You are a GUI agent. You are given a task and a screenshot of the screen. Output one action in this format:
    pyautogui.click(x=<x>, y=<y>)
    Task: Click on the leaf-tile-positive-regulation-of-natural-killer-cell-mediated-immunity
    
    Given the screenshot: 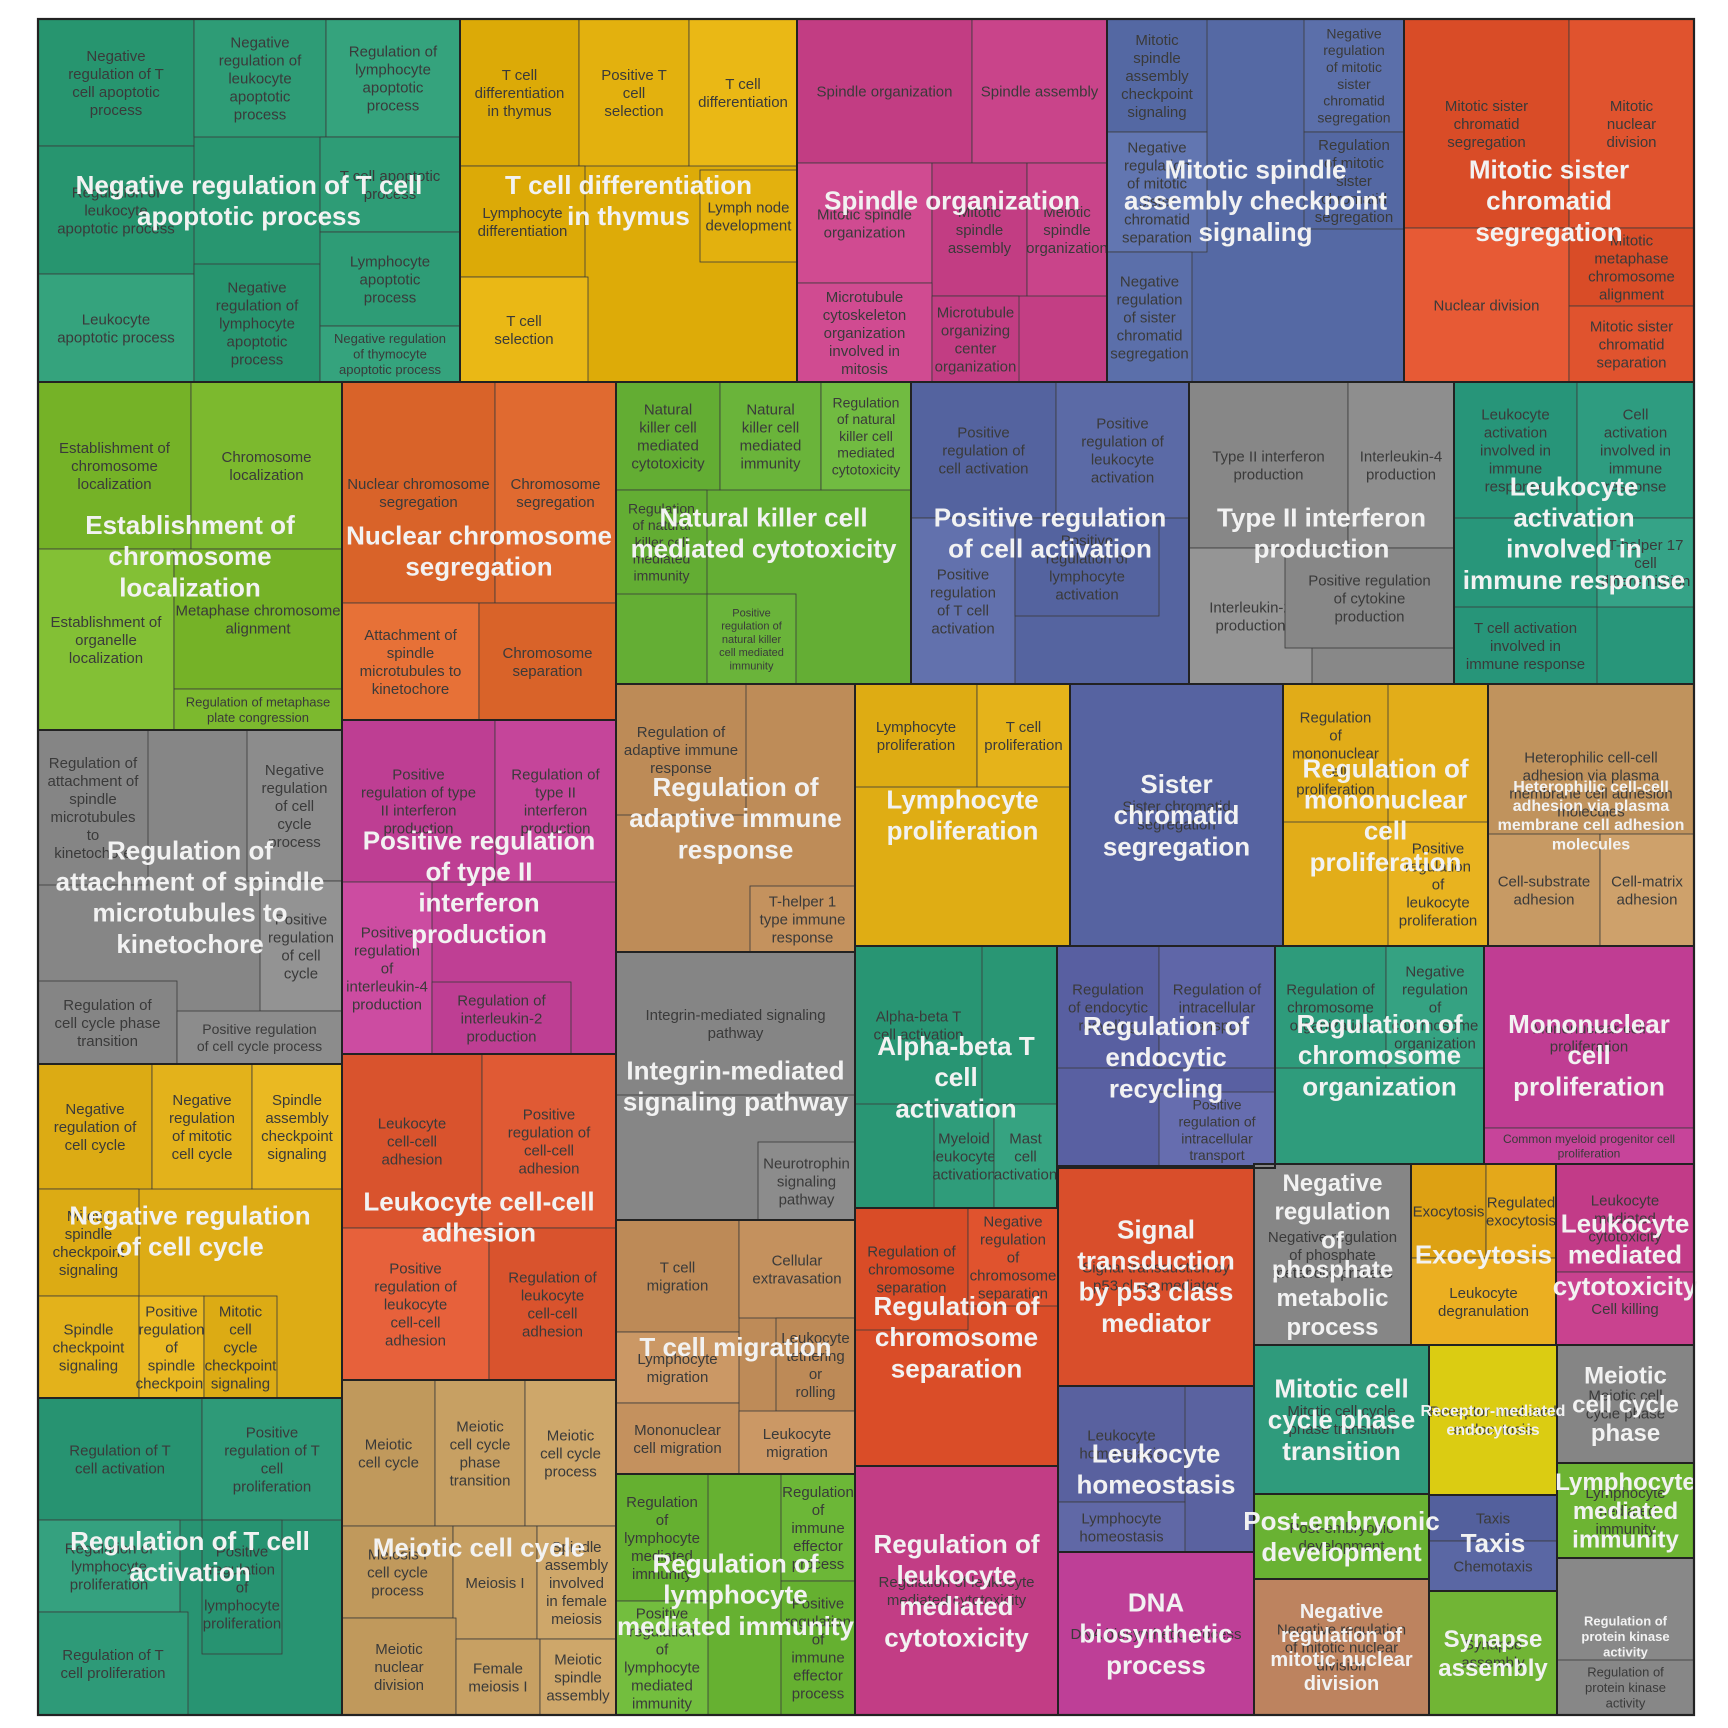 What is the action you would take?
    pyautogui.click(x=751, y=639)
    